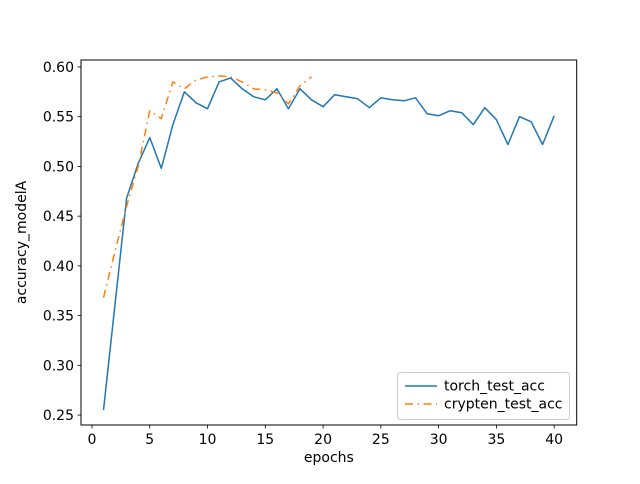  Describe the element at coordinates (58, 118) in the screenshot. I see `y-tick-label: 0.55` at that location.